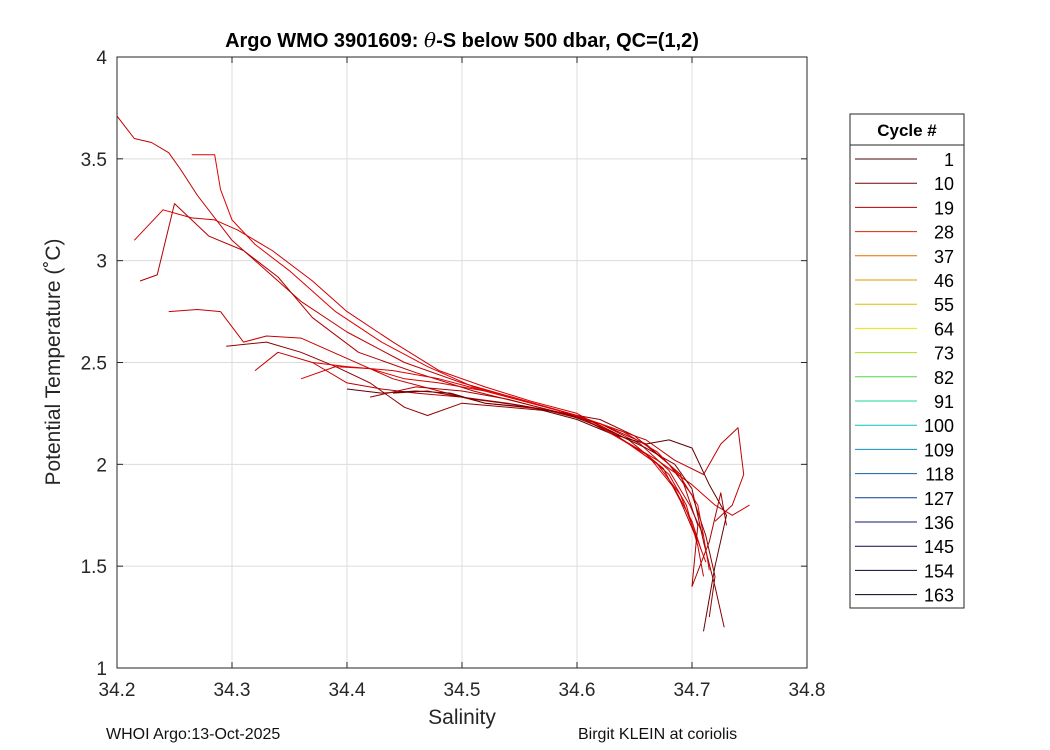  What do you see at coordinates (232, 690) in the screenshot?
I see `x-tick-label: 34.3` at bounding box center [232, 690].